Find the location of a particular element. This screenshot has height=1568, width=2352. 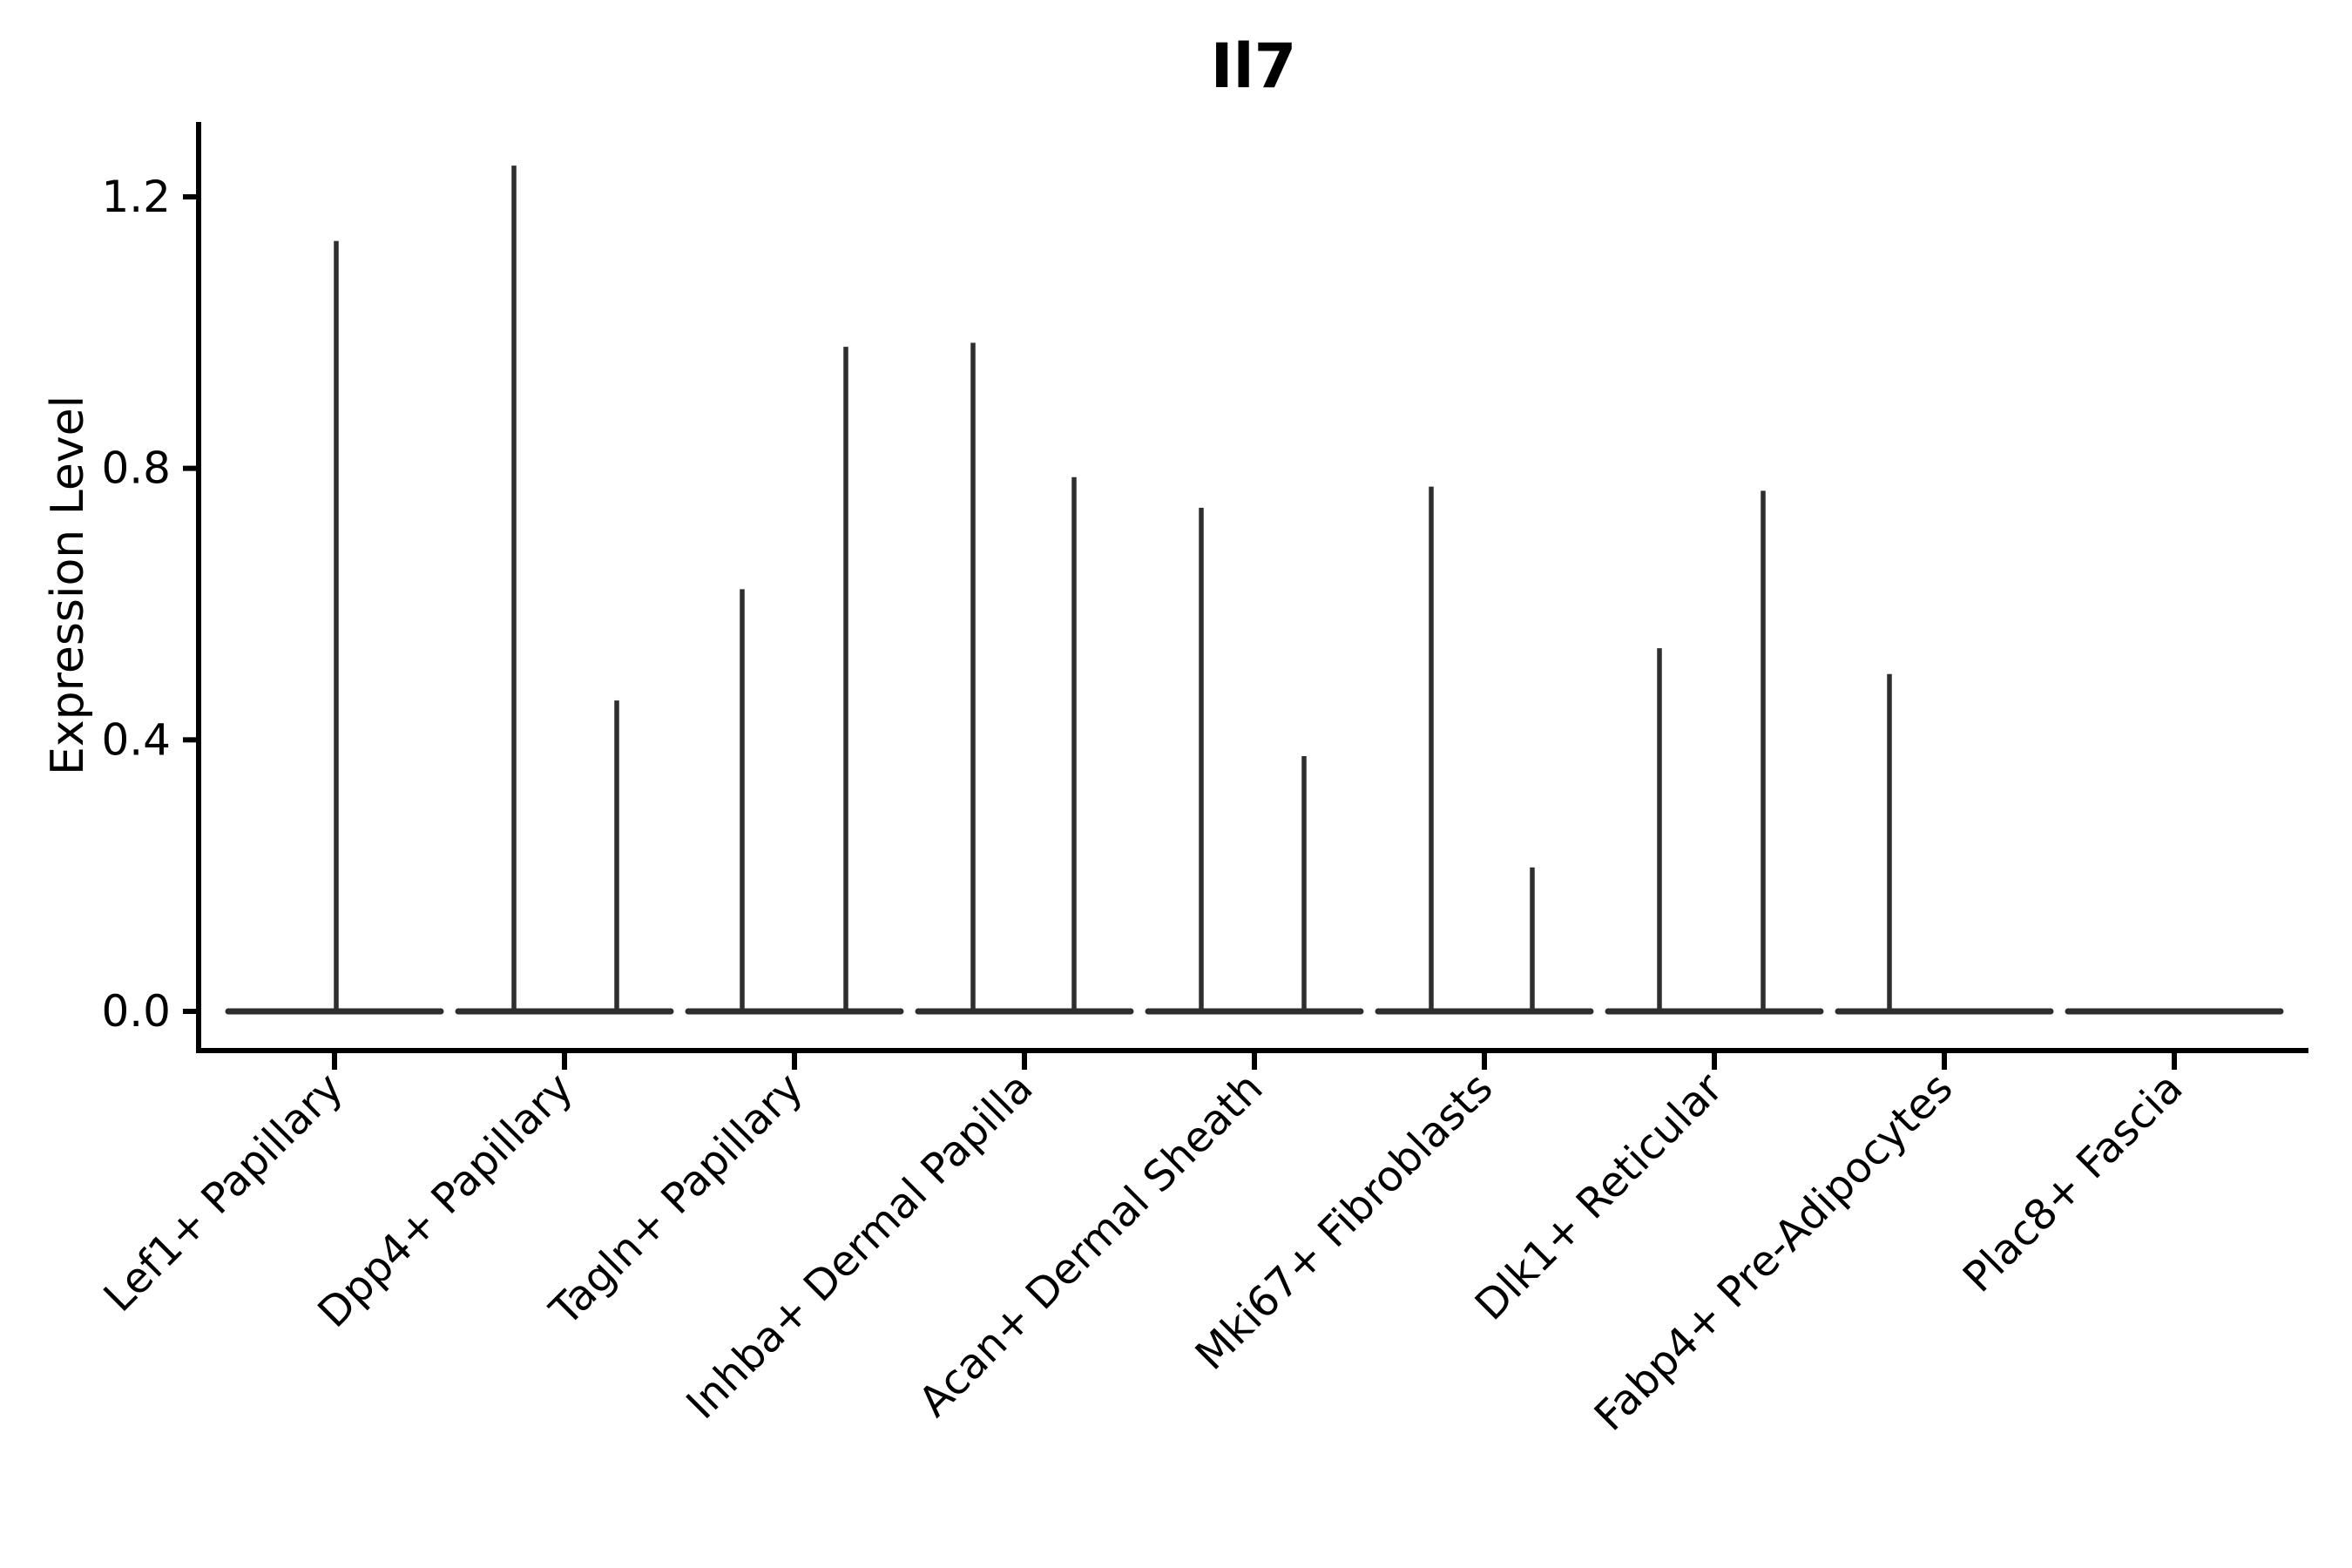

x-tick-label: Lef1+ Papillary is located at coordinates (224, 1192).